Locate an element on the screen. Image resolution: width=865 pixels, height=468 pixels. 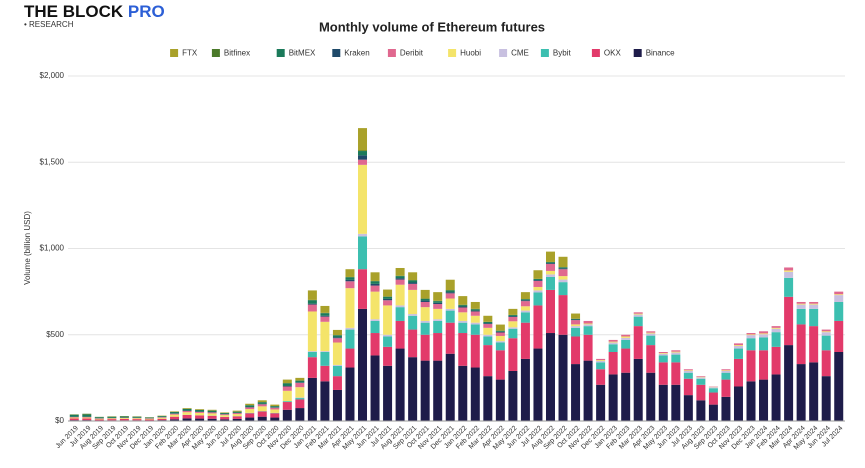
legend-label: FTX is located at coordinates (190, 53).